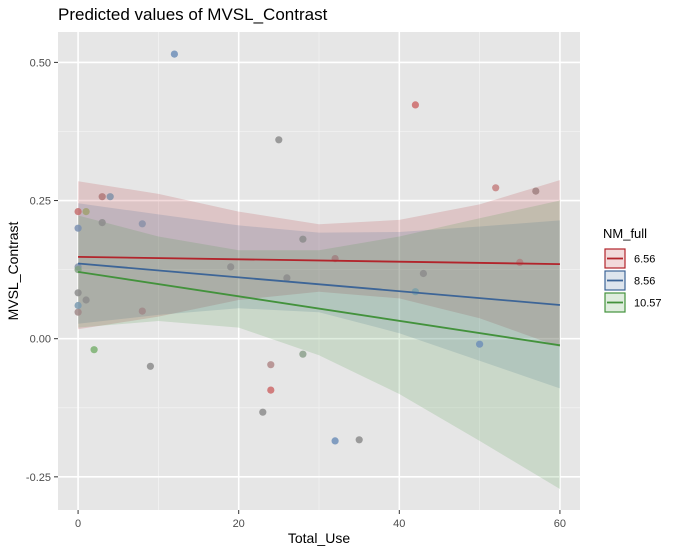 This screenshot has height=553, width=678. Describe the element at coordinates (648, 304) in the screenshot. I see `legend-label-10.57: 10.57` at that location.